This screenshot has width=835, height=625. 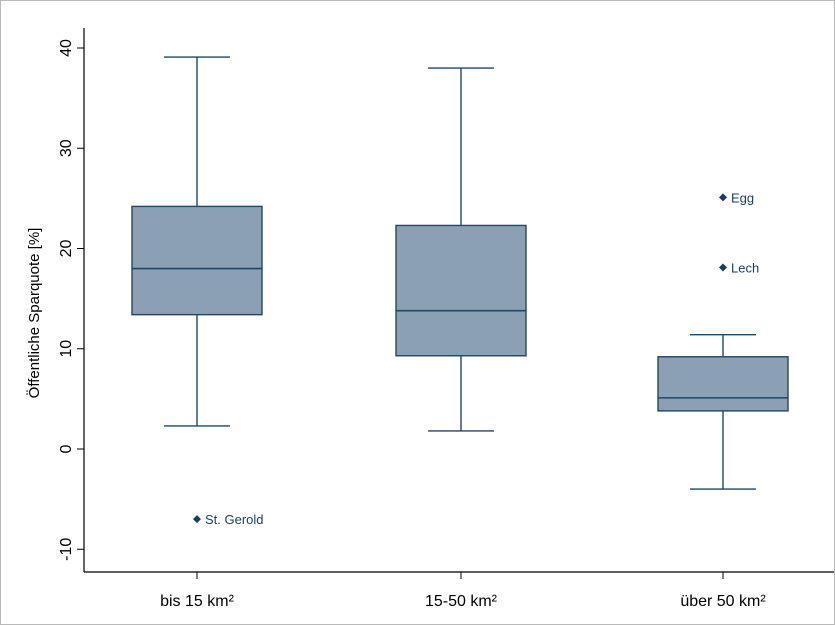 What do you see at coordinates (461, 601) in the screenshot?
I see `x-tick-label: 15-50 km²` at bounding box center [461, 601].